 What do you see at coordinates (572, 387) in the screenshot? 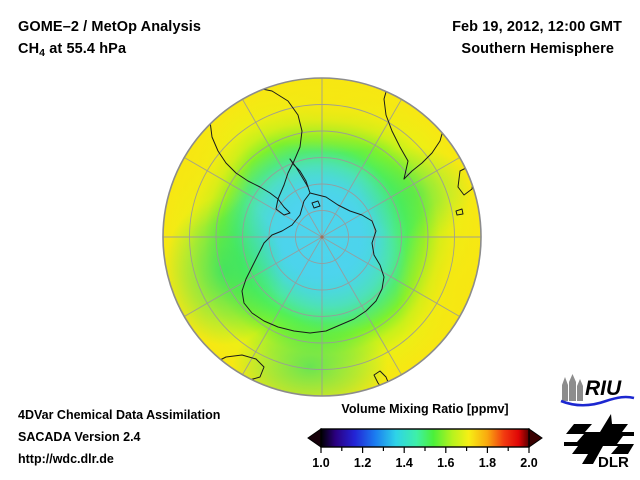
I see `riu-towers-icon` at bounding box center [572, 387].